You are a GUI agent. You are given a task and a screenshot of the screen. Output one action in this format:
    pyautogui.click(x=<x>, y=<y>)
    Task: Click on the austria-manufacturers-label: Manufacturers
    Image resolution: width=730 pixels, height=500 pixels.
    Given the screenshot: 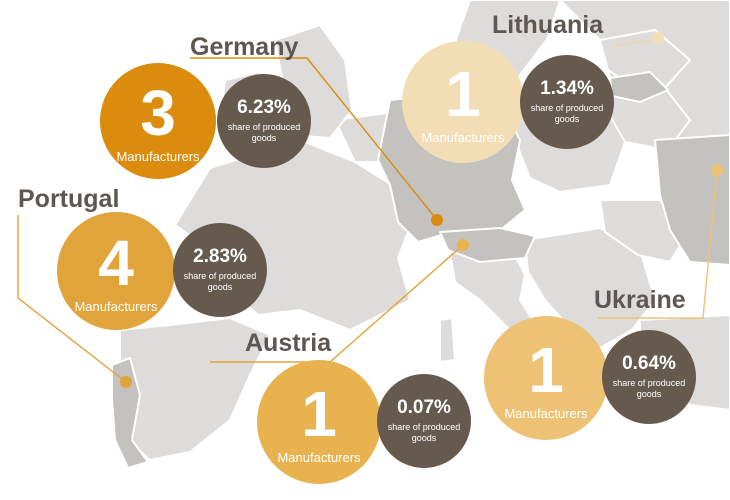 What is the action you would take?
    pyautogui.click(x=319, y=457)
    